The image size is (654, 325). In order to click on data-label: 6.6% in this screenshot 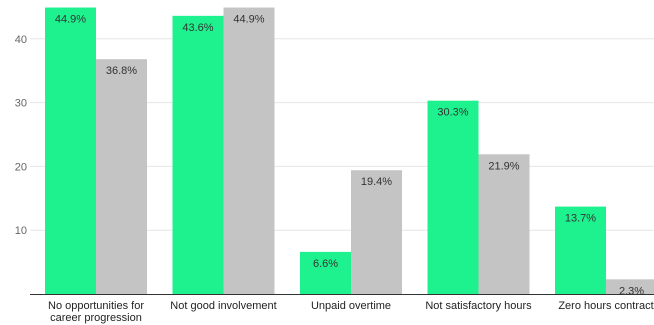, I will do `click(325, 264)`.